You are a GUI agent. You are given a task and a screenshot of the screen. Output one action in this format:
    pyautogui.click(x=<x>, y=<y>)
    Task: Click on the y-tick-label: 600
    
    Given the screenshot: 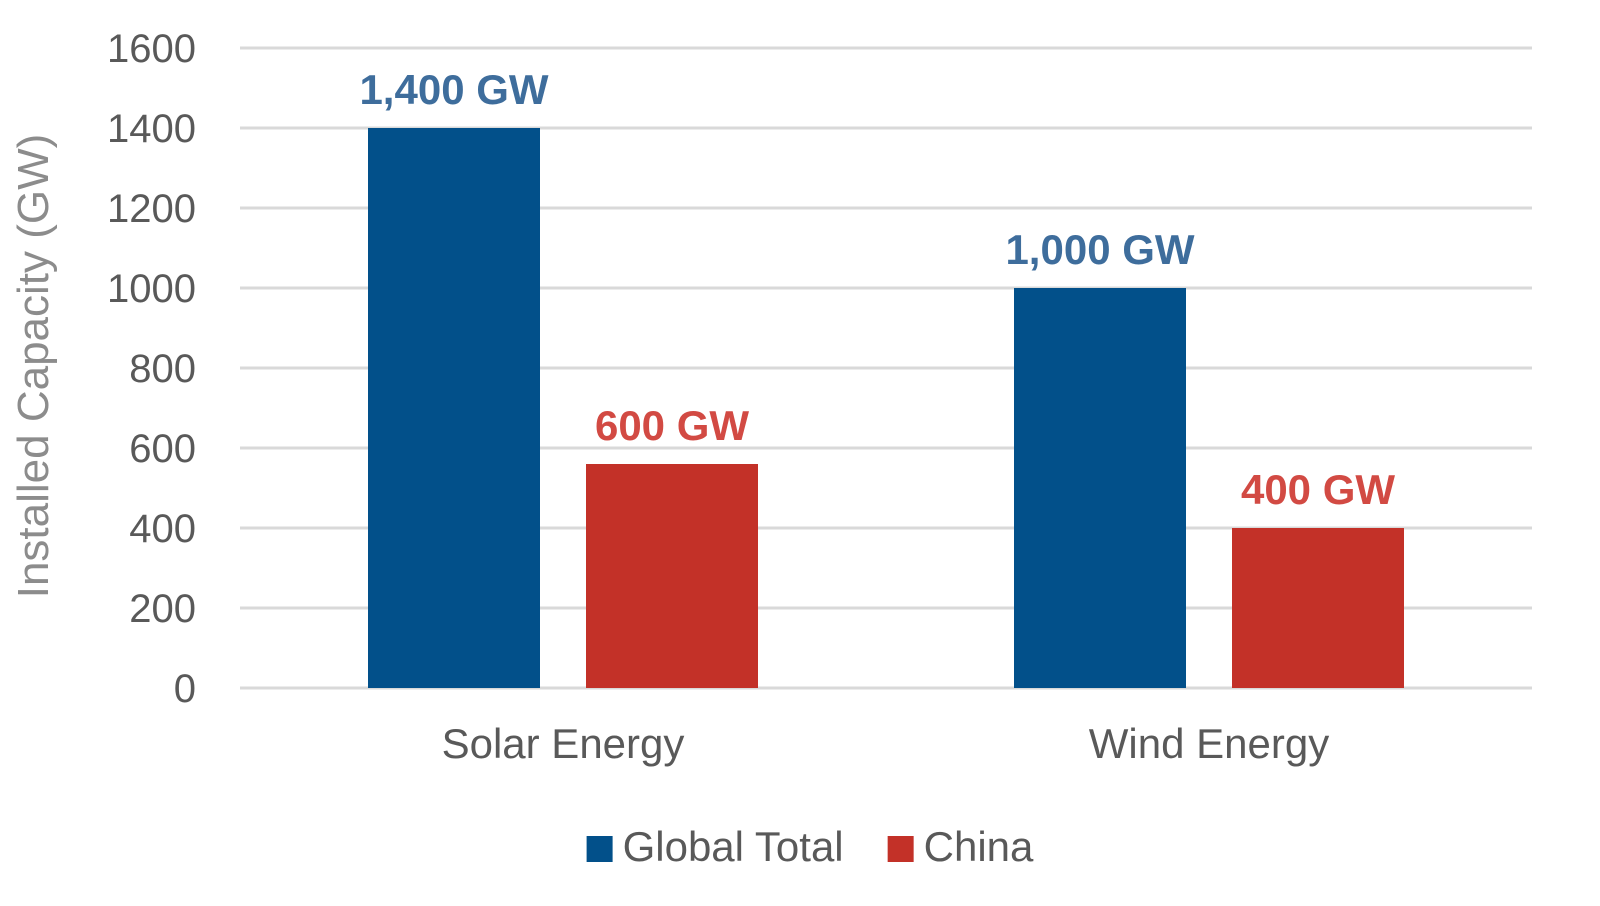 What is the action you would take?
    pyautogui.click(x=162, y=449)
    